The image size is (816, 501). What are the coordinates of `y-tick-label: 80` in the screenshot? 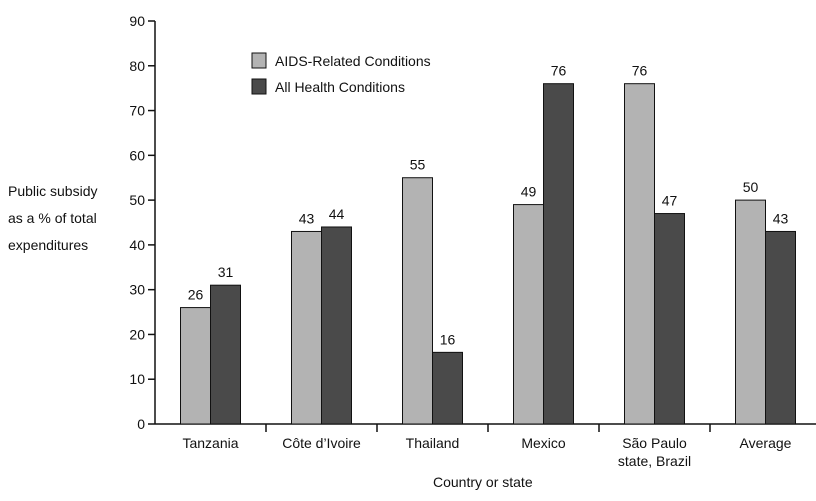 It's located at (137, 66).